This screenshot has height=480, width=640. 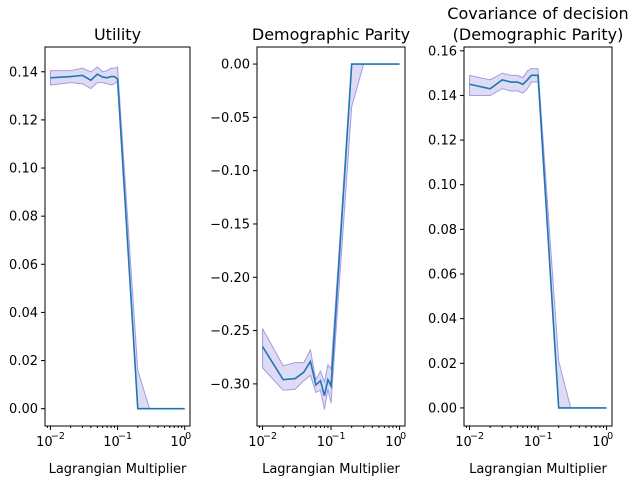 I want to click on y-tick-label: −0.10, so click(x=230, y=171).